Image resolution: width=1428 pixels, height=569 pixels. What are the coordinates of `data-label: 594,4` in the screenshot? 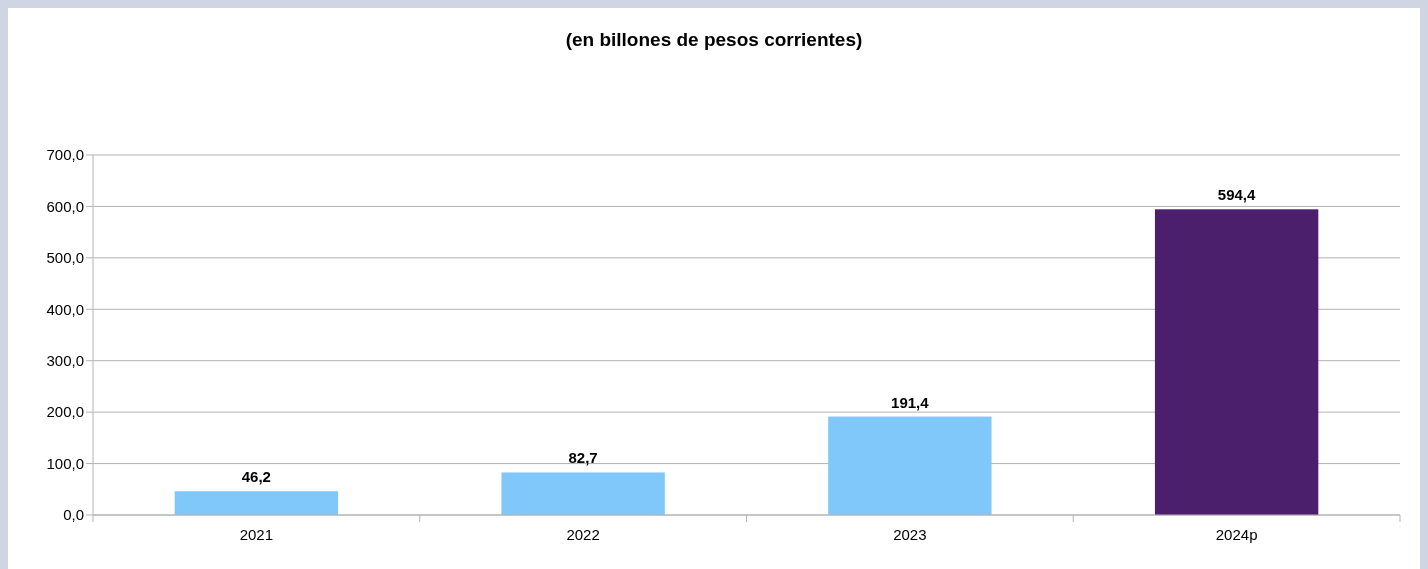 It's located at (1237, 195).